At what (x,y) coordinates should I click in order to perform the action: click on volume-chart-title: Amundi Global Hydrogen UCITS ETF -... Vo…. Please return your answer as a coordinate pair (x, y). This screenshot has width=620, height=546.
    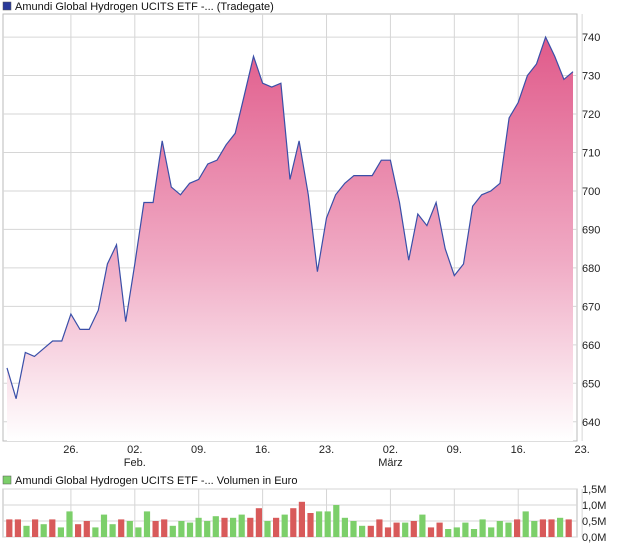
    Looking at the image, I should click on (156, 481).